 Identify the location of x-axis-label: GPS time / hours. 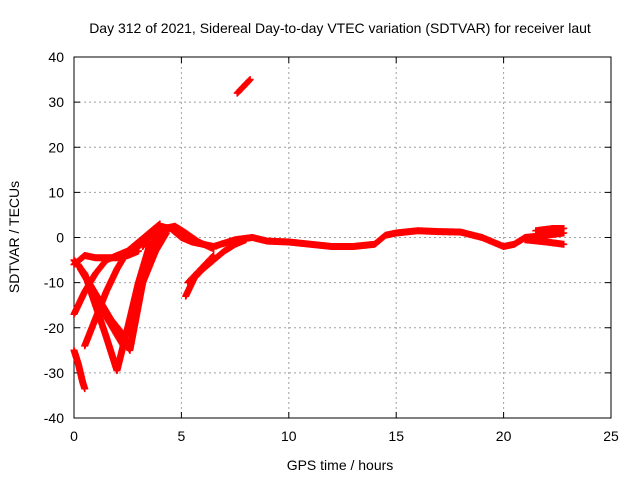
(340, 465).